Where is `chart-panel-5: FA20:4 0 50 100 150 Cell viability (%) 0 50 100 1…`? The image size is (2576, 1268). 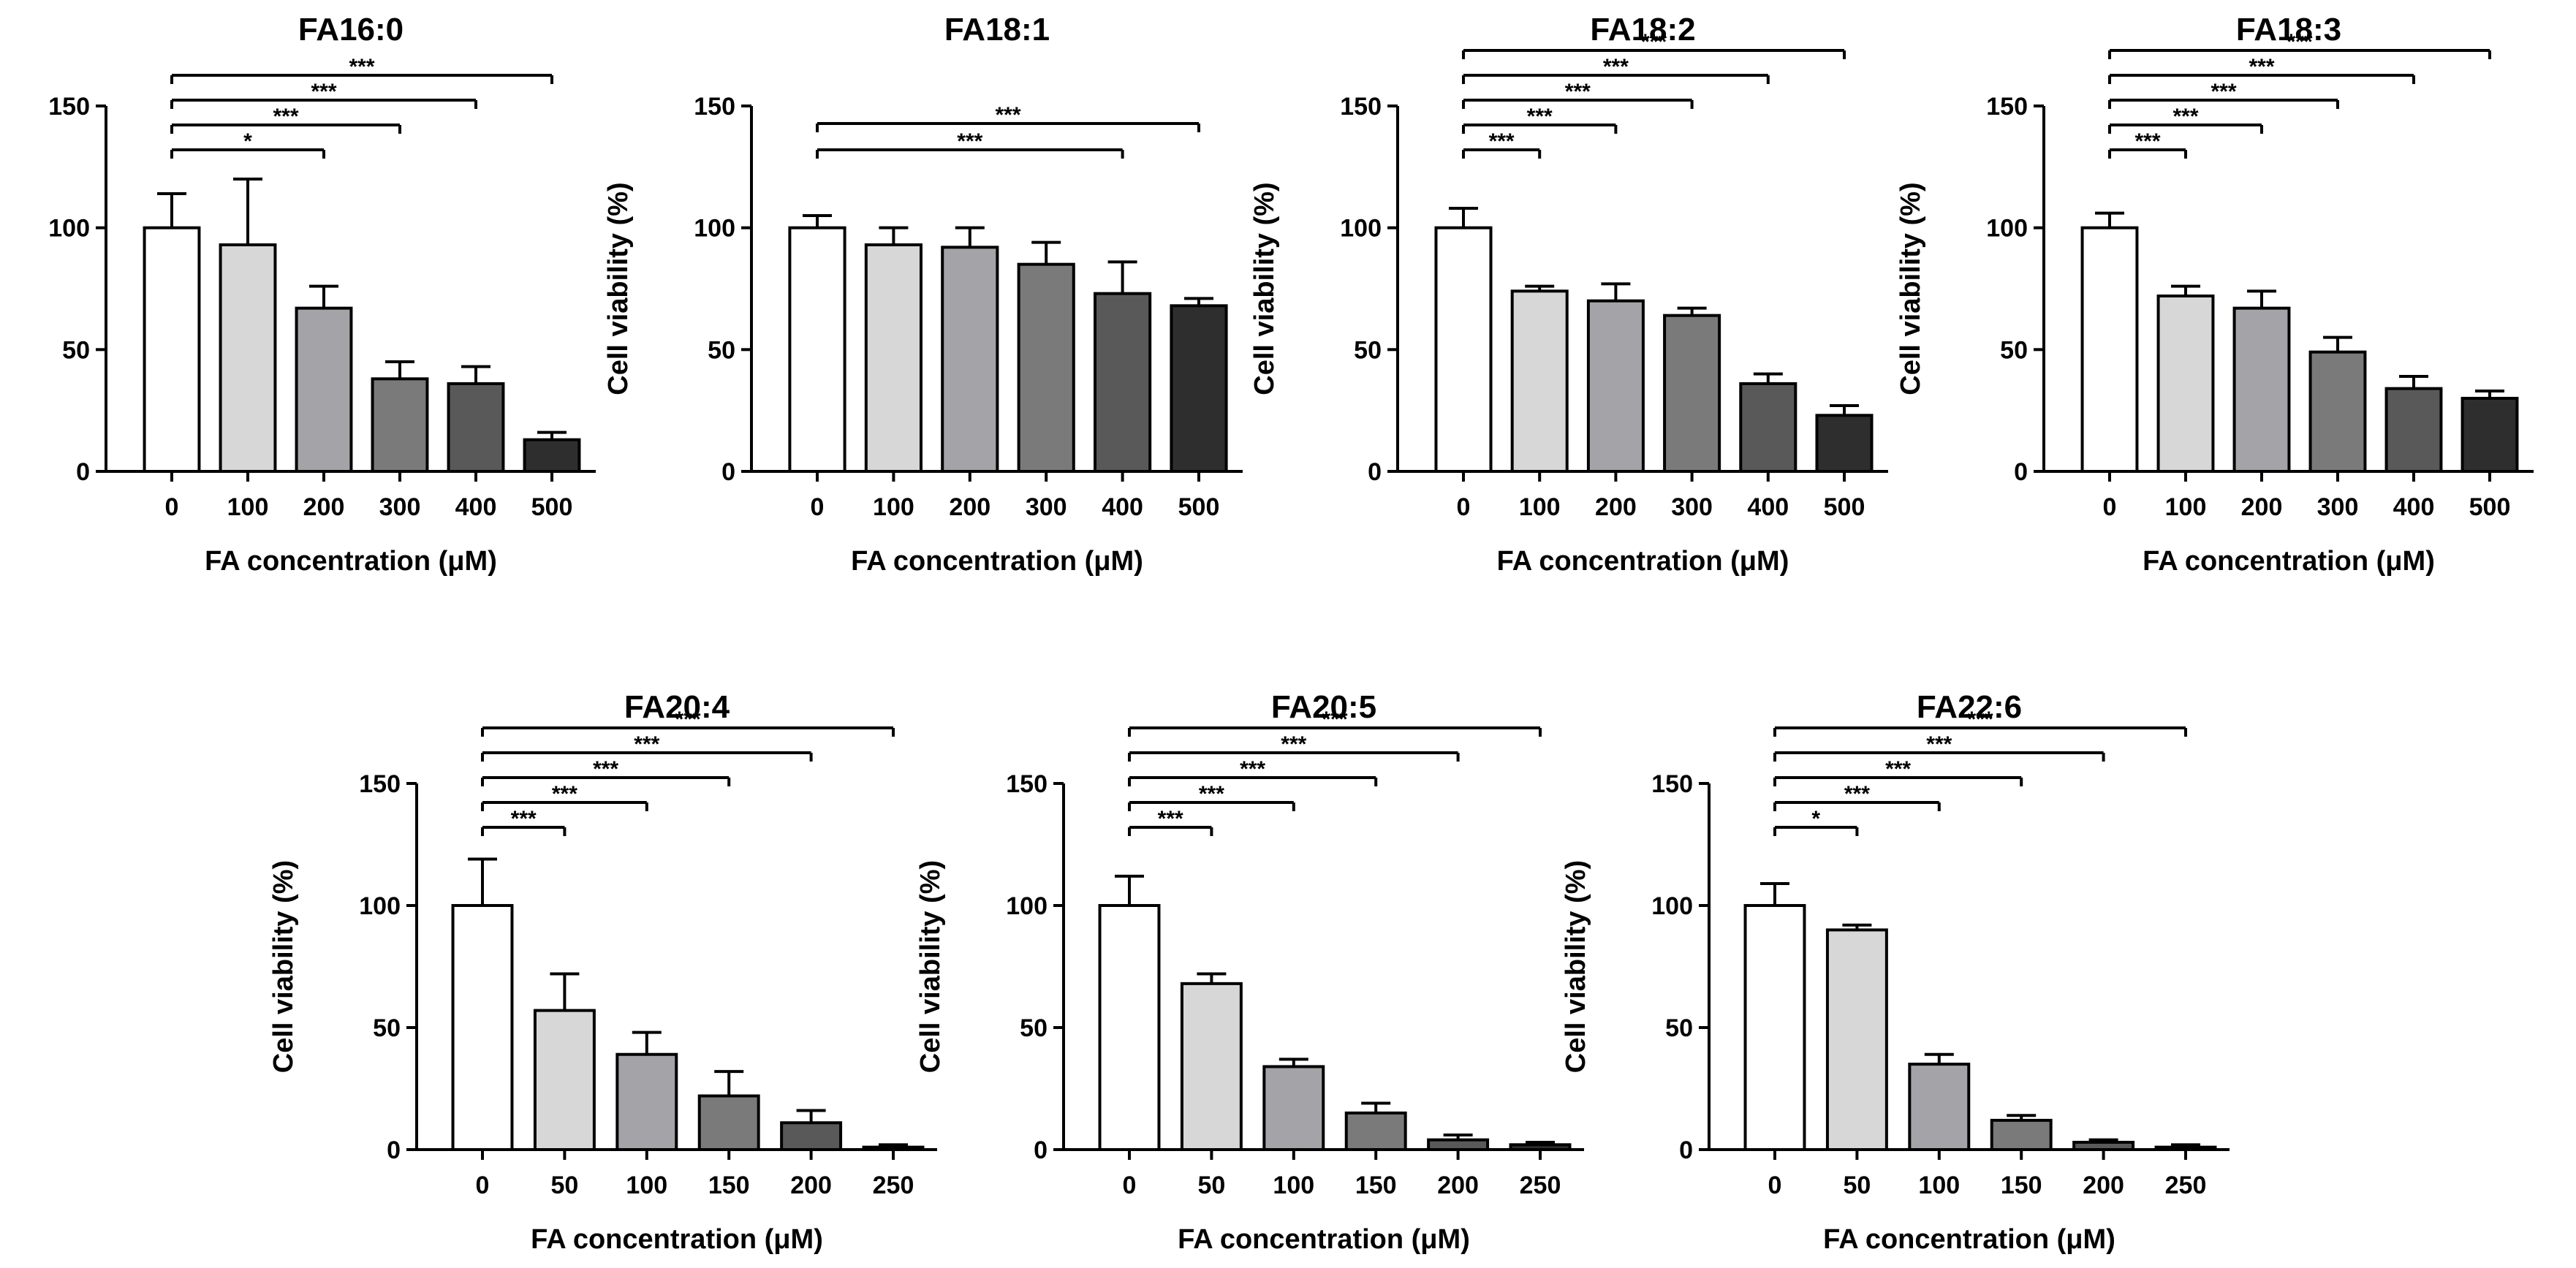
chart-panel-5: FA20:4 0 50 100 150 Cell viability (%) 0 50 100 1… is located at coordinates (602, 972).